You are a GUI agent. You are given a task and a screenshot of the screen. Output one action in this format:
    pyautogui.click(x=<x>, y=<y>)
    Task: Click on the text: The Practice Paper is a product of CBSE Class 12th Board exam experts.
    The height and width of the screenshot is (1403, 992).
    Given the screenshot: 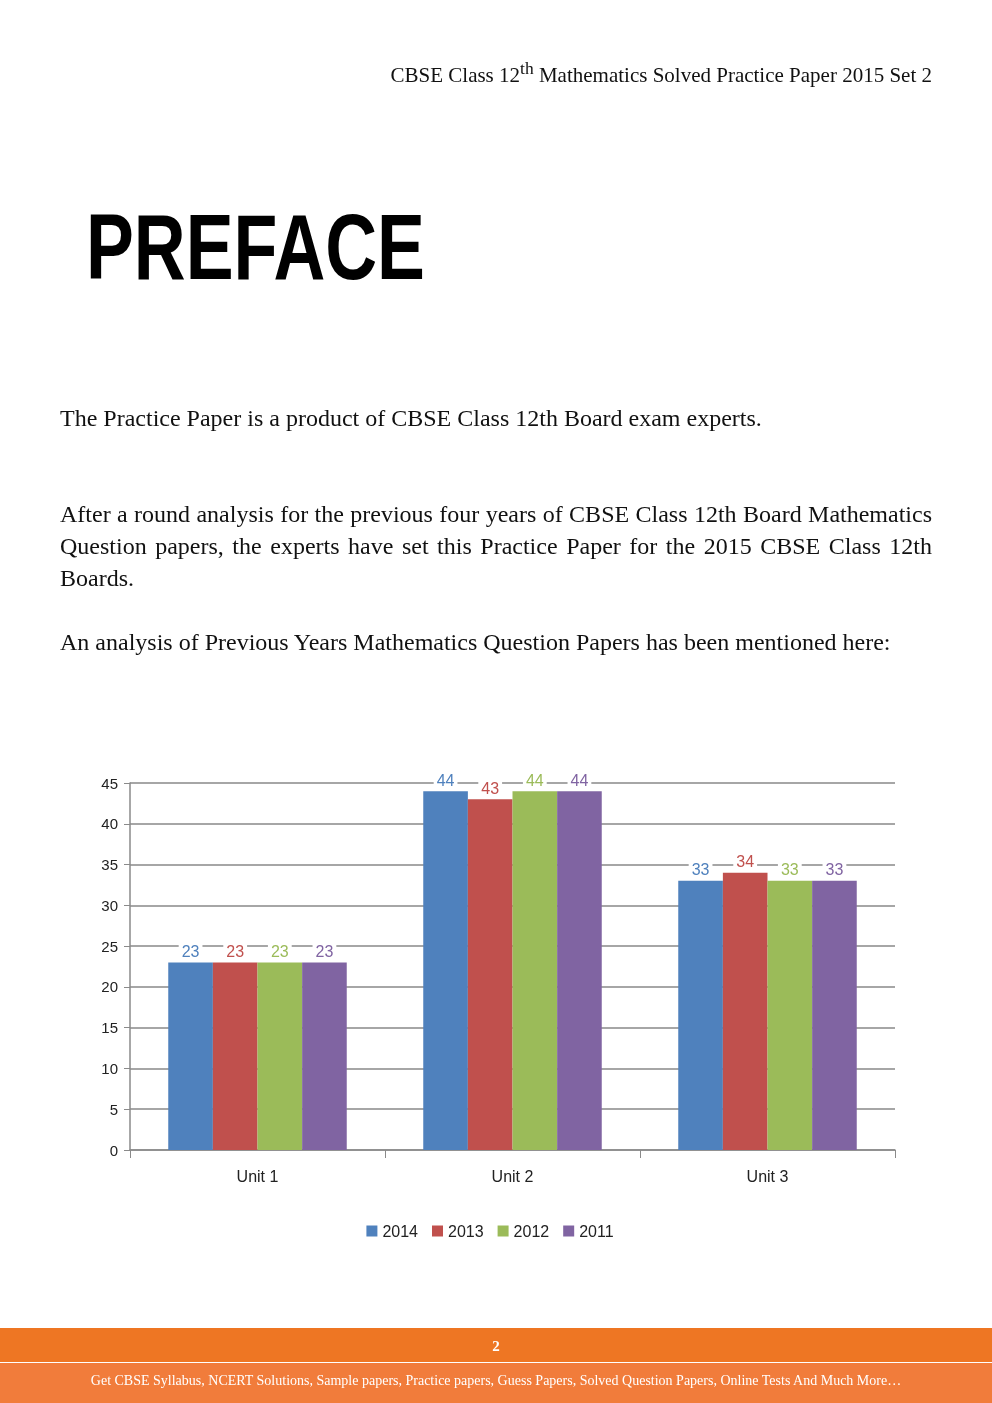 What is the action you would take?
    pyautogui.click(x=411, y=418)
    